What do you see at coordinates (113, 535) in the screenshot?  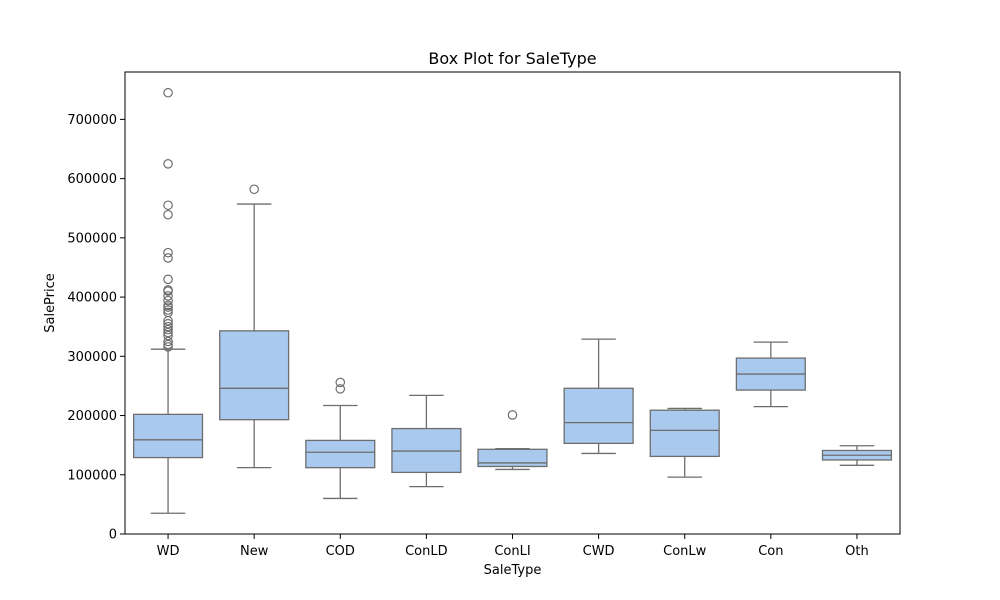 I see `y-tick-label: 0` at bounding box center [113, 535].